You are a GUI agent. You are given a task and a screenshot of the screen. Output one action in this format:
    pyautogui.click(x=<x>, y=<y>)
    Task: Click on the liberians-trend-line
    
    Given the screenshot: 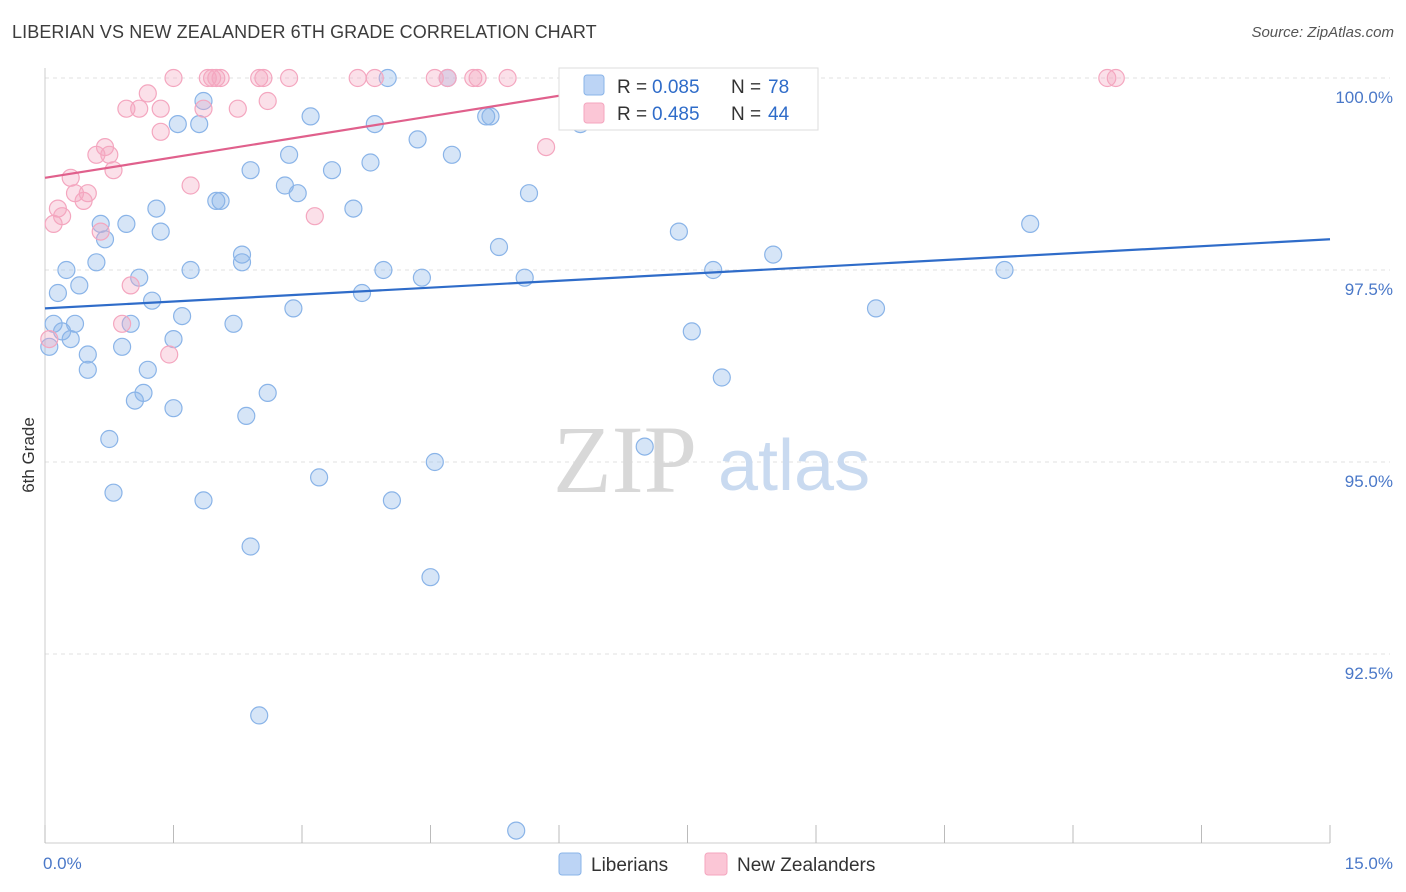 What is the action you would take?
    pyautogui.click(x=687, y=274)
    